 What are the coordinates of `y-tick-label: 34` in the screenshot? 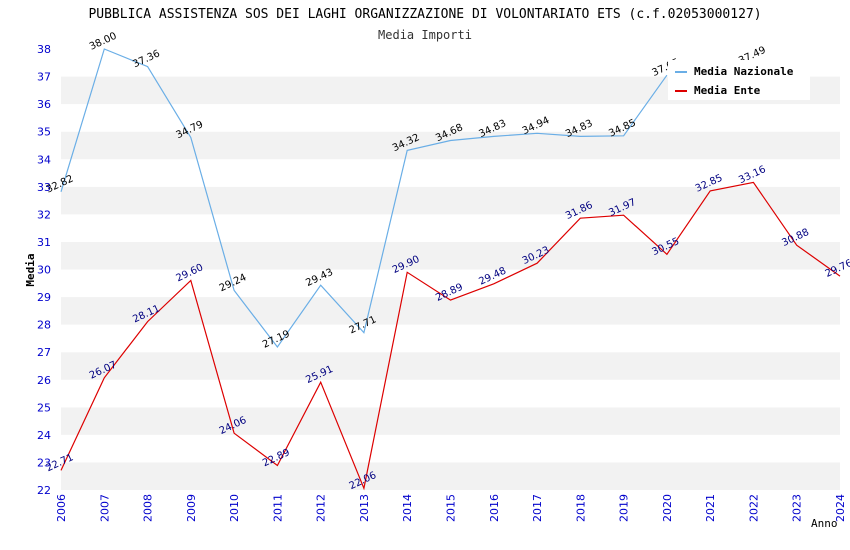 It's located at (44, 159).